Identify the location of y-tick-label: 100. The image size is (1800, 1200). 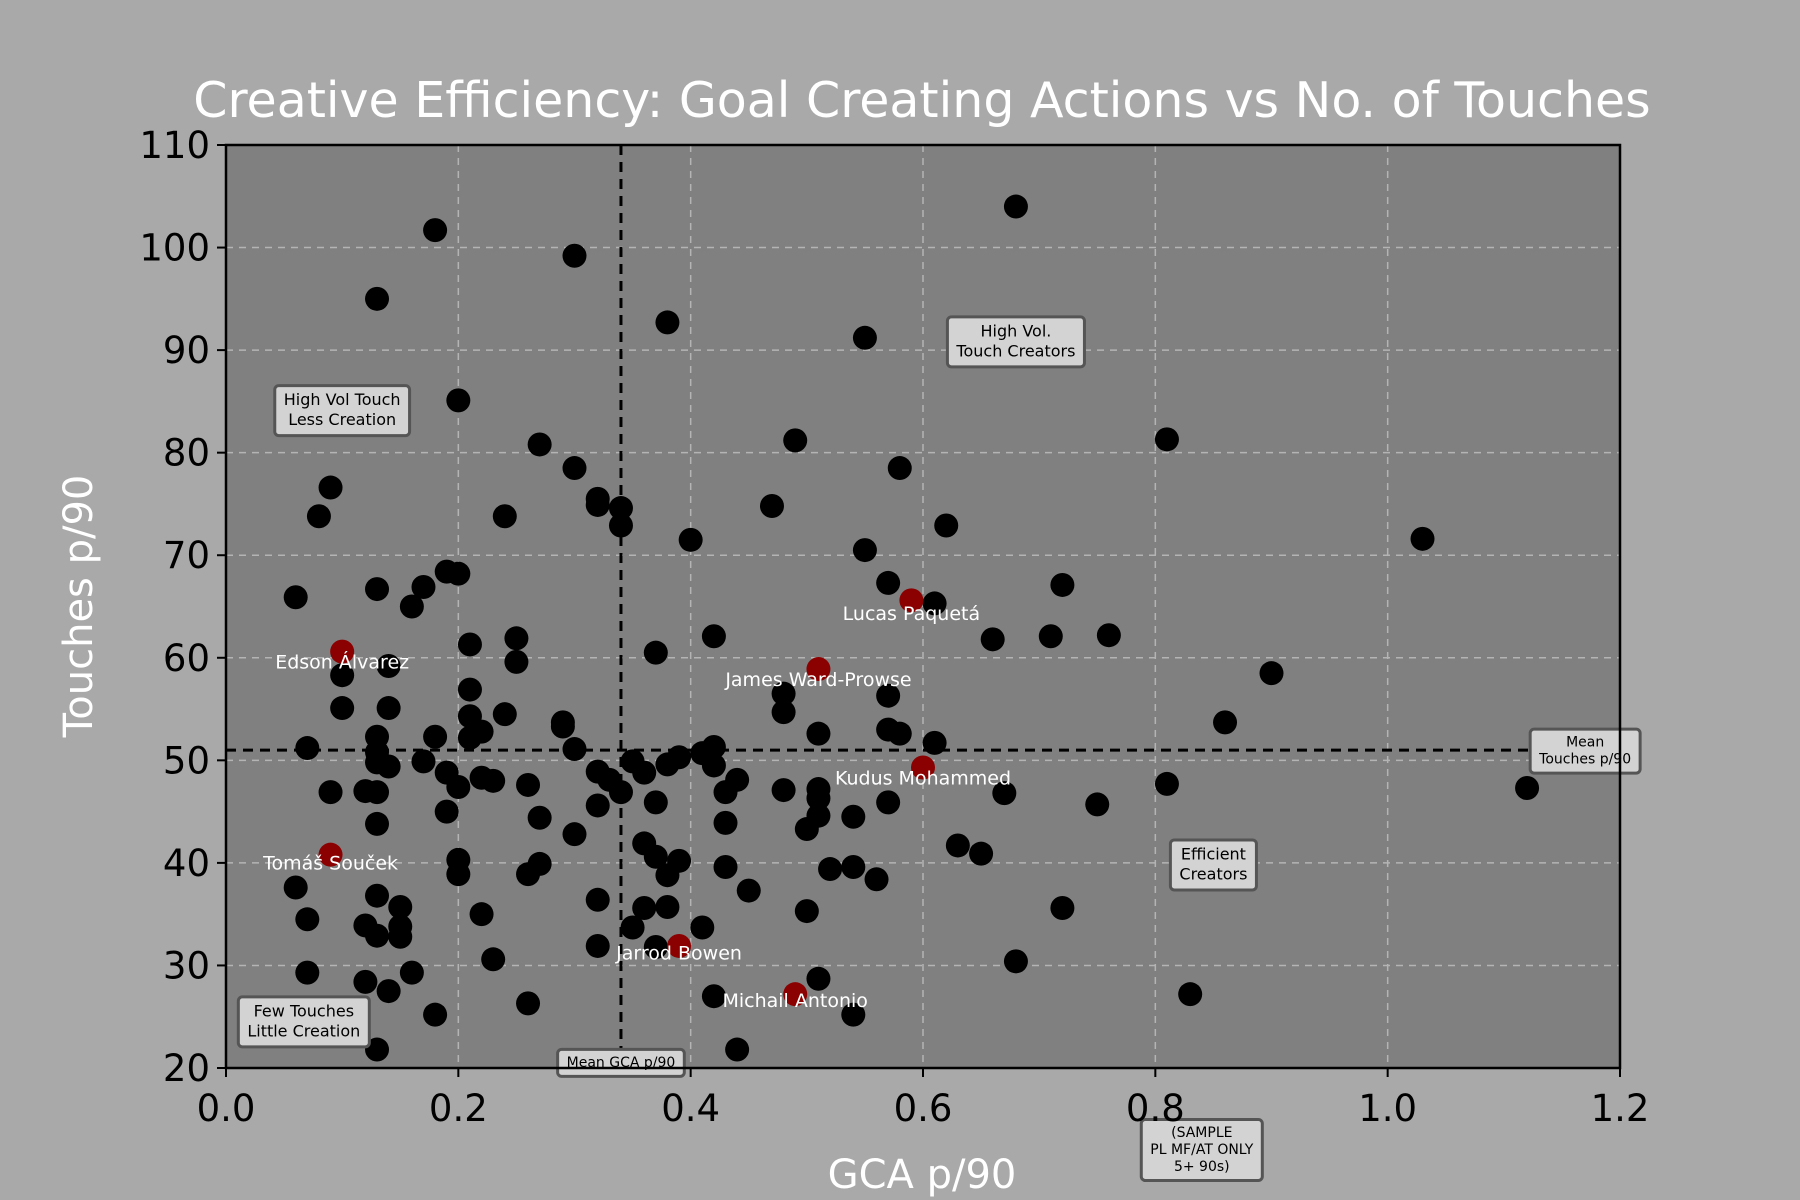
(174, 248).